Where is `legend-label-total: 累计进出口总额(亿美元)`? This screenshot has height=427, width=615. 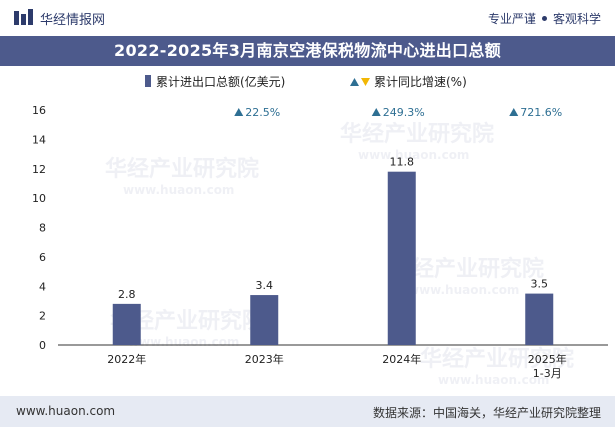
legend-label-total: 累计进出口总额(亿美元) is located at coordinates (220, 81).